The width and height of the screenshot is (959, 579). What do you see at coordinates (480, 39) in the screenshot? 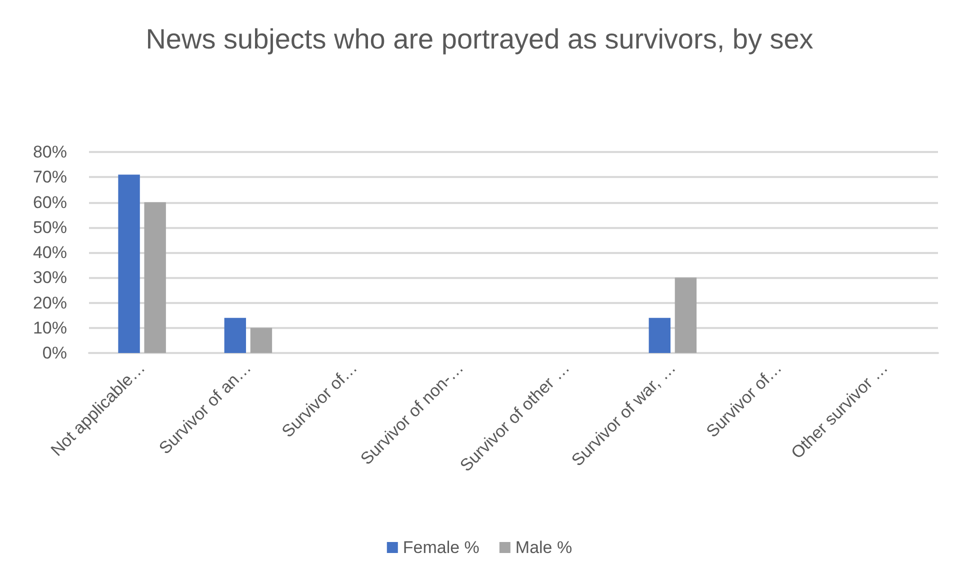
I see `chart-title: News subjects who are portrayed as survivors, by sex` at bounding box center [480, 39].